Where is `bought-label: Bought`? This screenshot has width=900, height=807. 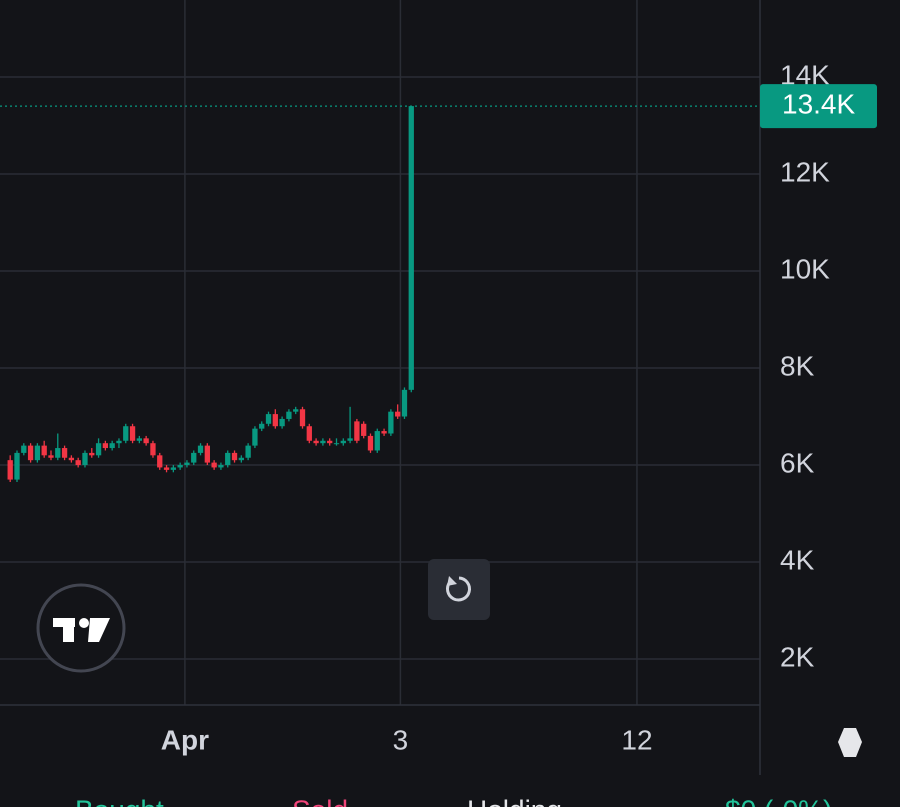
bought-label: Bought is located at coordinates (119, 800).